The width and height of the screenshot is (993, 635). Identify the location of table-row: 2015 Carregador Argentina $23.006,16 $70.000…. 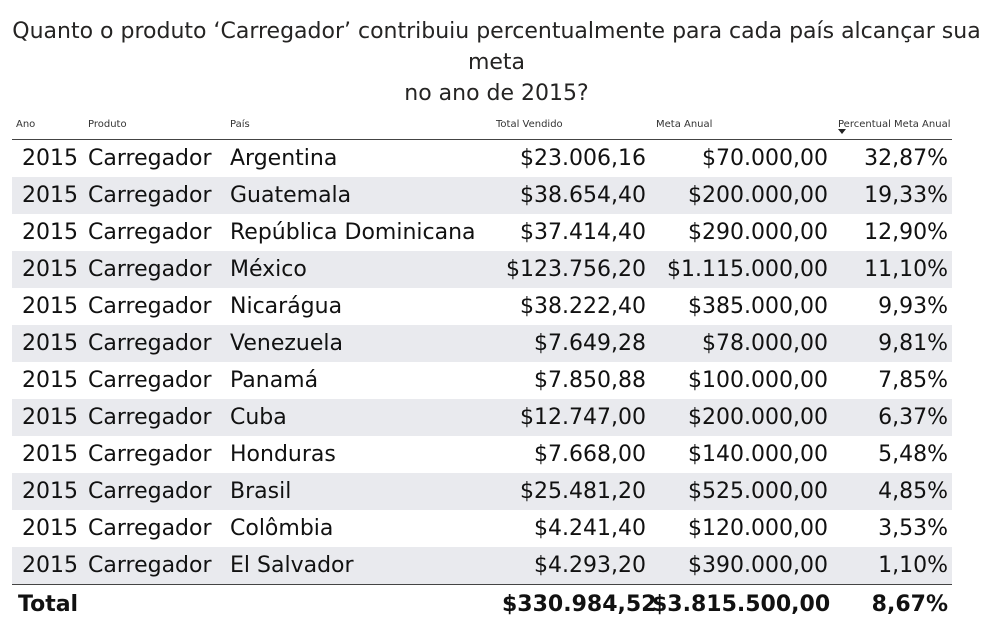
(482, 158).